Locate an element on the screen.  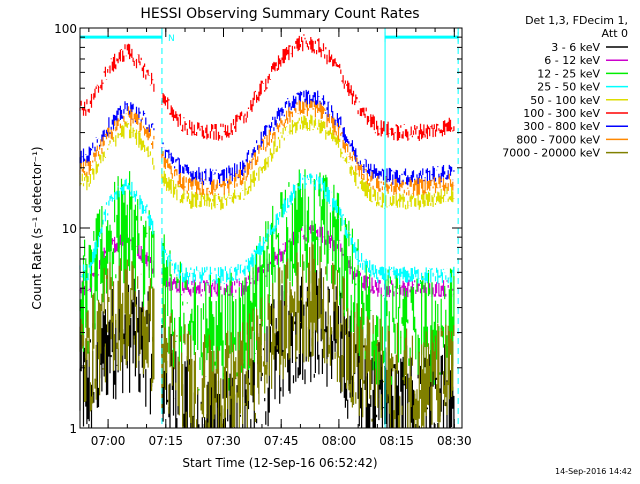
y-tick-label: 1 is located at coordinates (73, 429).